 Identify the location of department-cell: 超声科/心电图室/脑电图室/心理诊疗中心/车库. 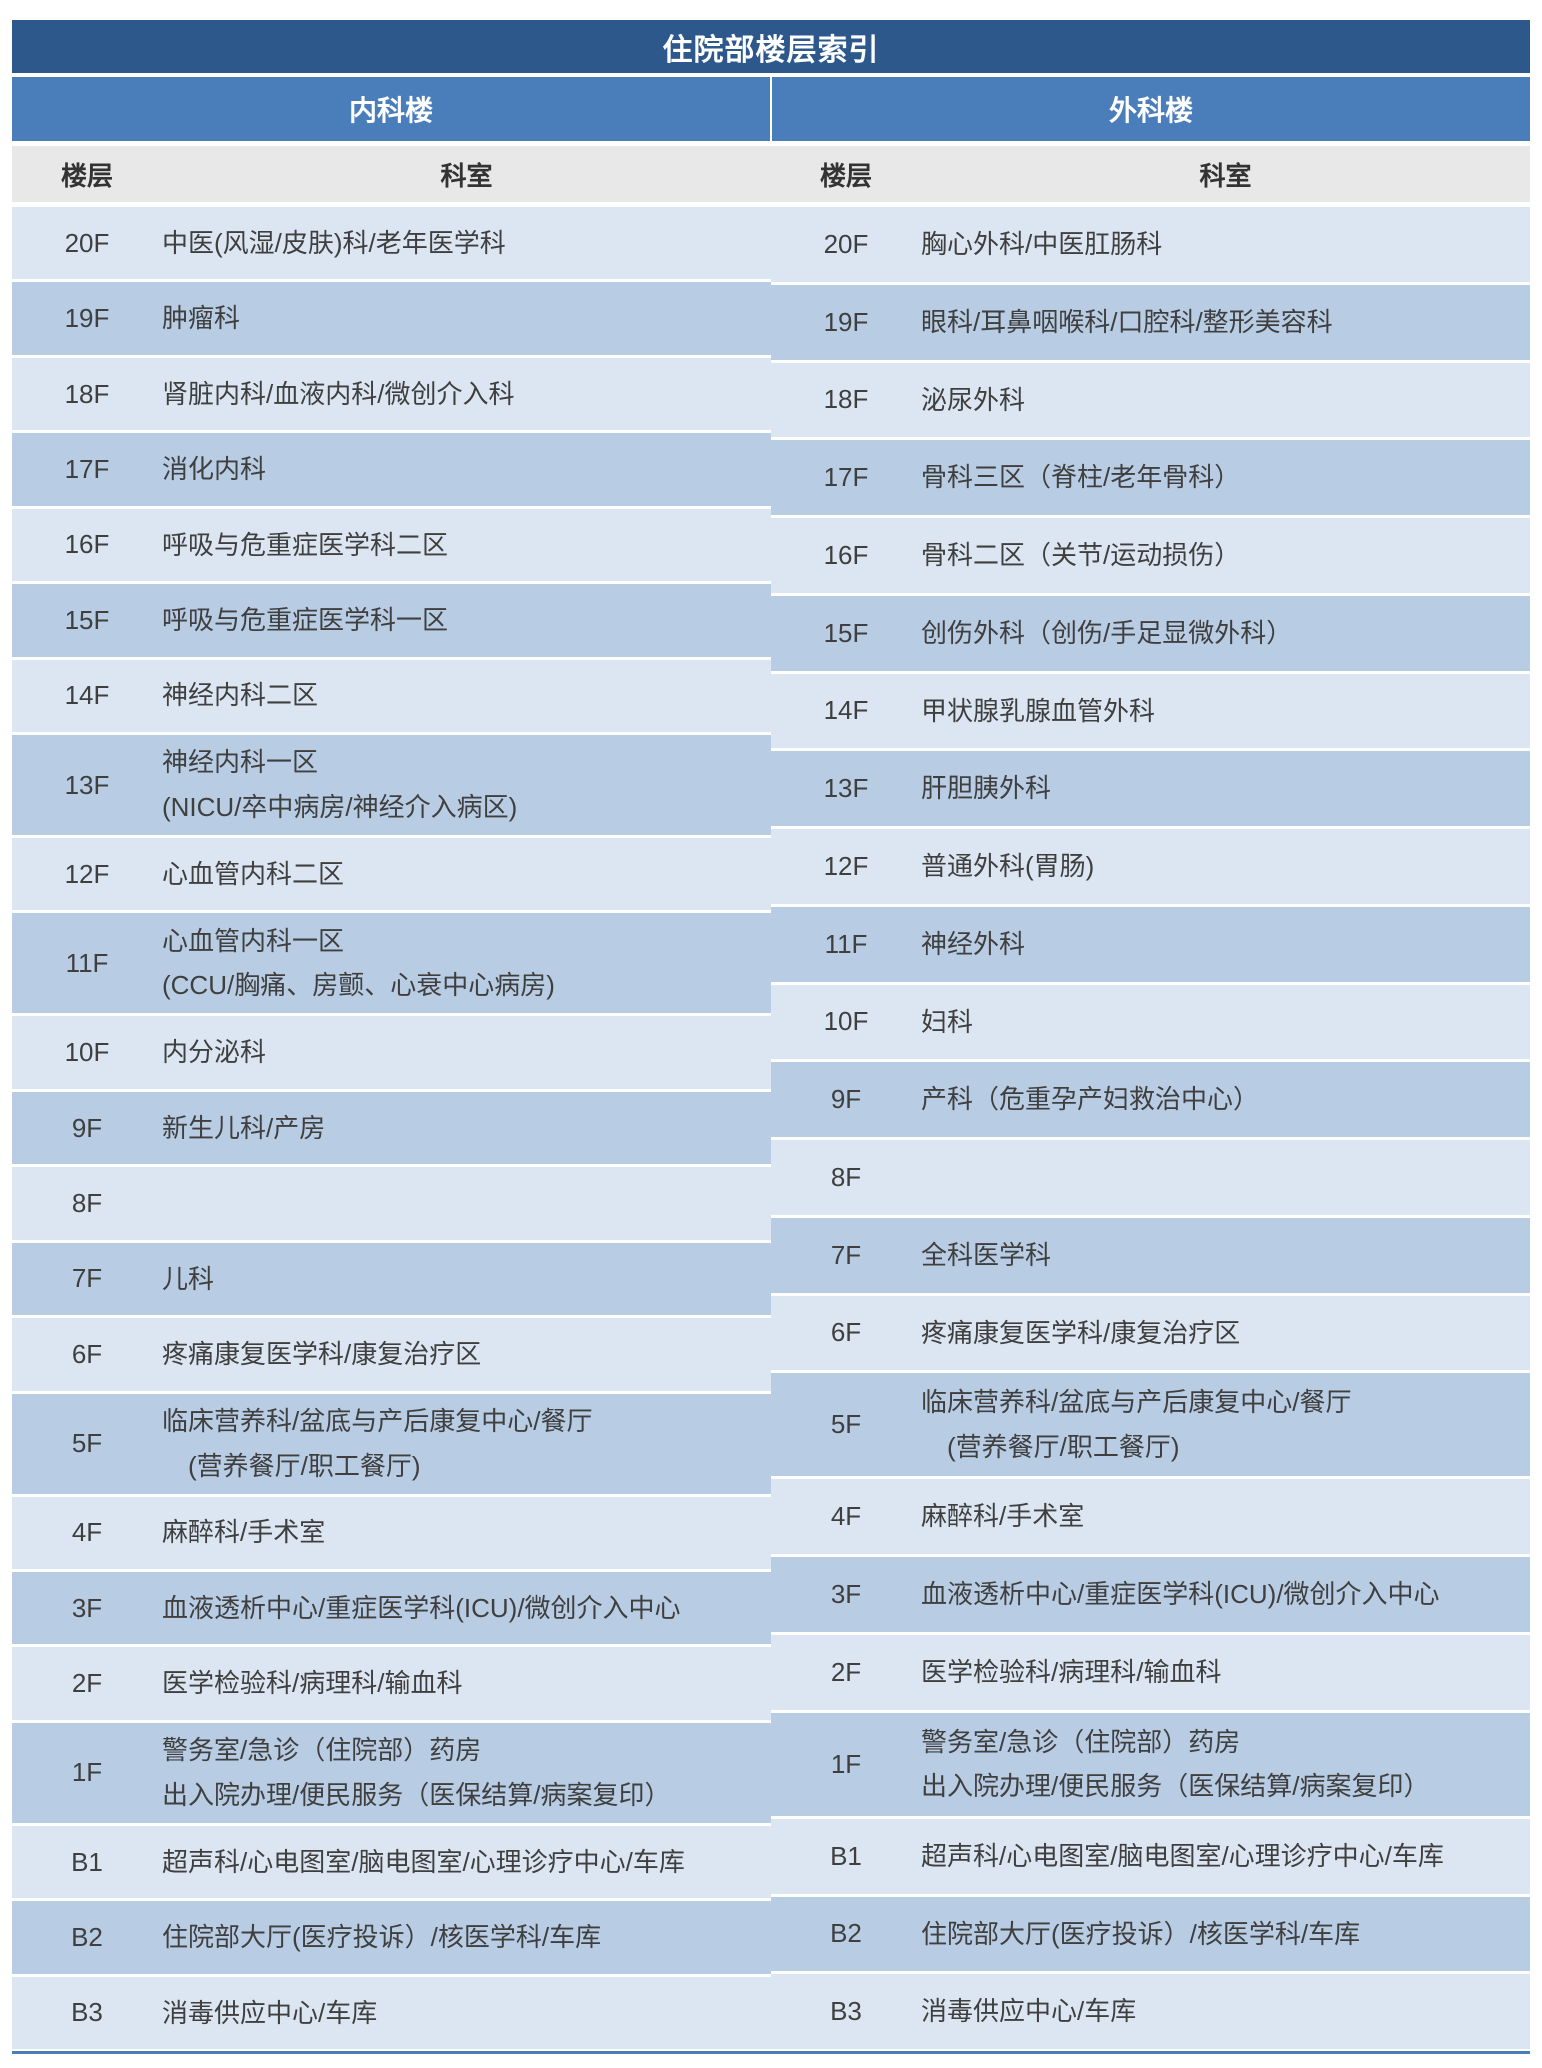
(1225, 1856).